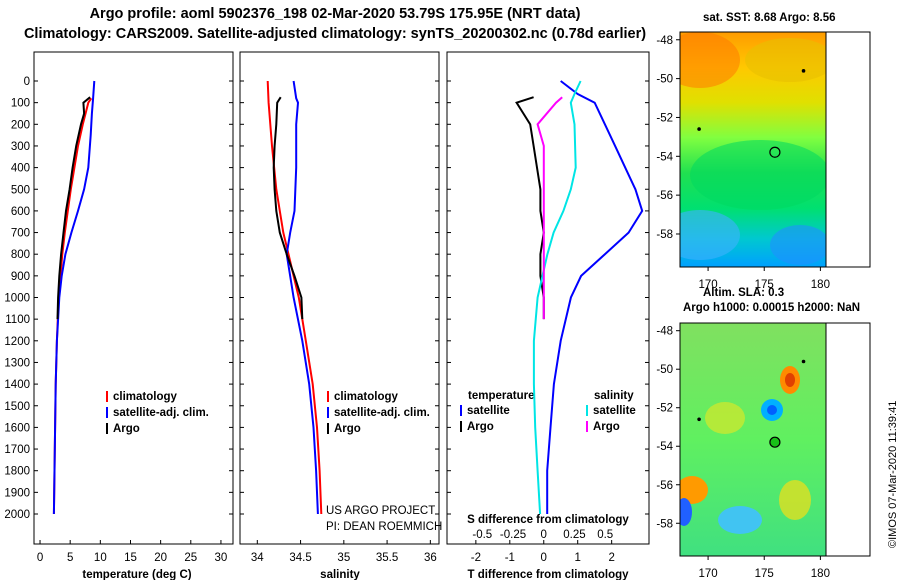 This screenshot has height=580, width=900. Describe the element at coordinates (20, 190) in the screenshot. I see `depth-tick-label: 500` at that location.